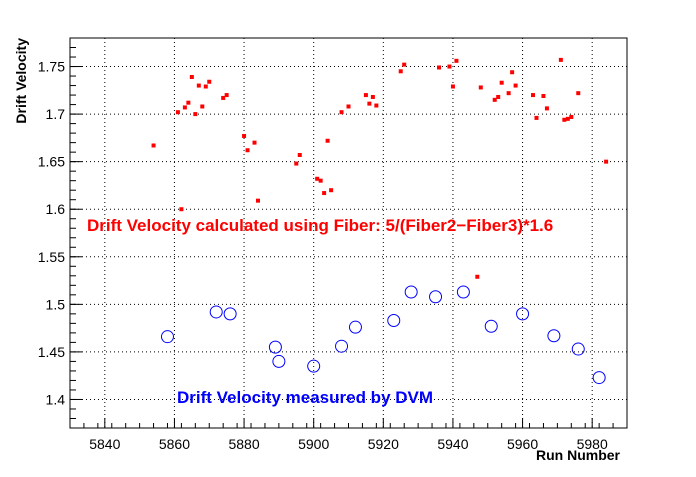  Describe the element at coordinates (452, 444) in the screenshot. I see `x-tick-label: 5940` at that location.